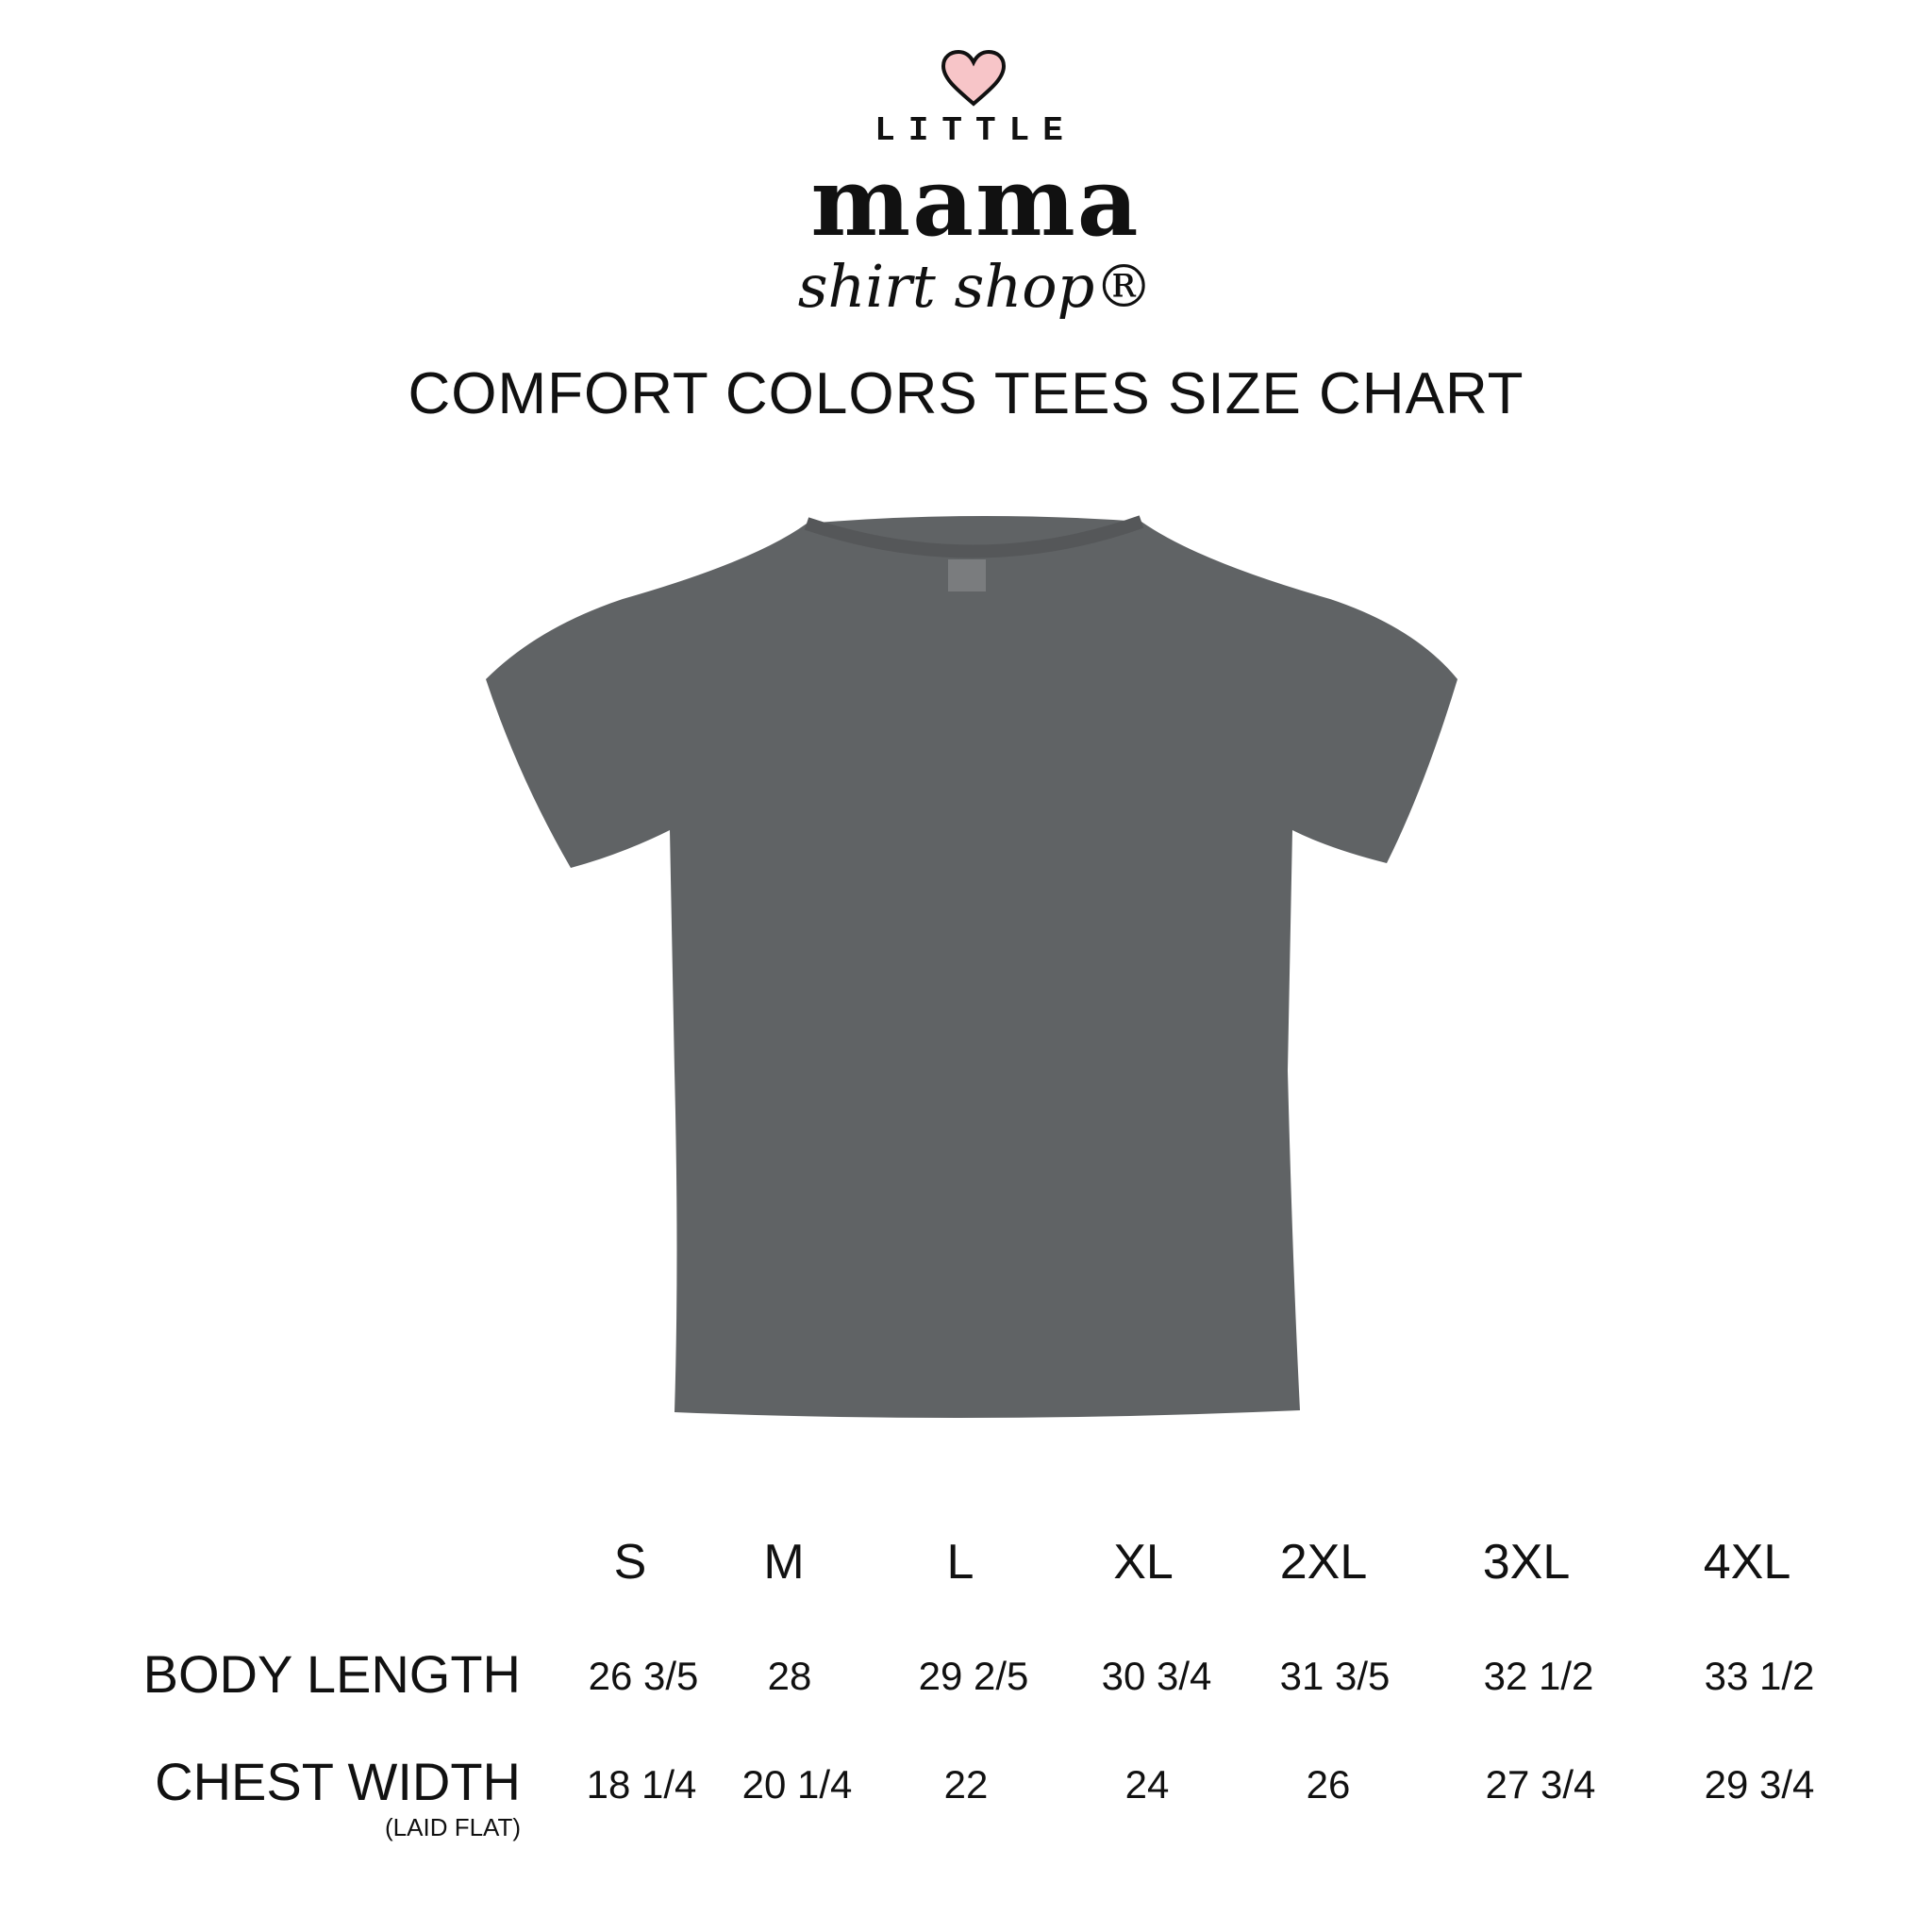 The image size is (1932, 1932). I want to click on row-label-chest-width: CHEST WIDTH, so click(338, 1782).